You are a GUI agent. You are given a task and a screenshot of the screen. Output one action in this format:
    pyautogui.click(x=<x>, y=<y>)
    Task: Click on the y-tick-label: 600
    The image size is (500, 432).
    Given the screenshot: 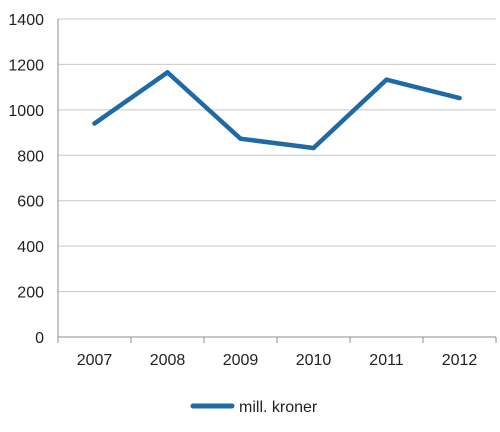 What is the action you would take?
    pyautogui.click(x=30, y=202)
    